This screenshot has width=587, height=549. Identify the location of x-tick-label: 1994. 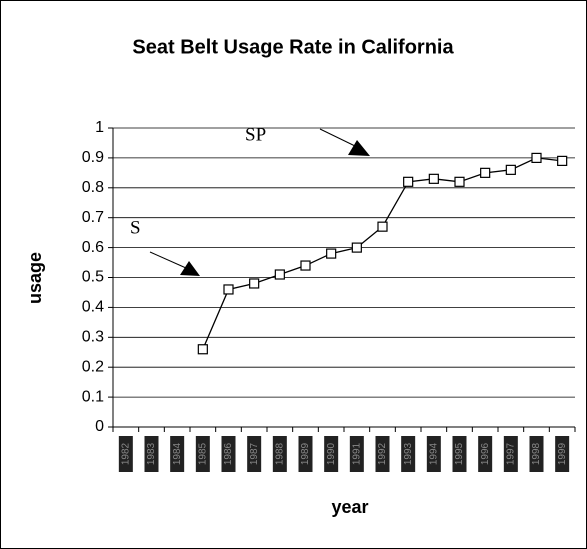
(433, 453).